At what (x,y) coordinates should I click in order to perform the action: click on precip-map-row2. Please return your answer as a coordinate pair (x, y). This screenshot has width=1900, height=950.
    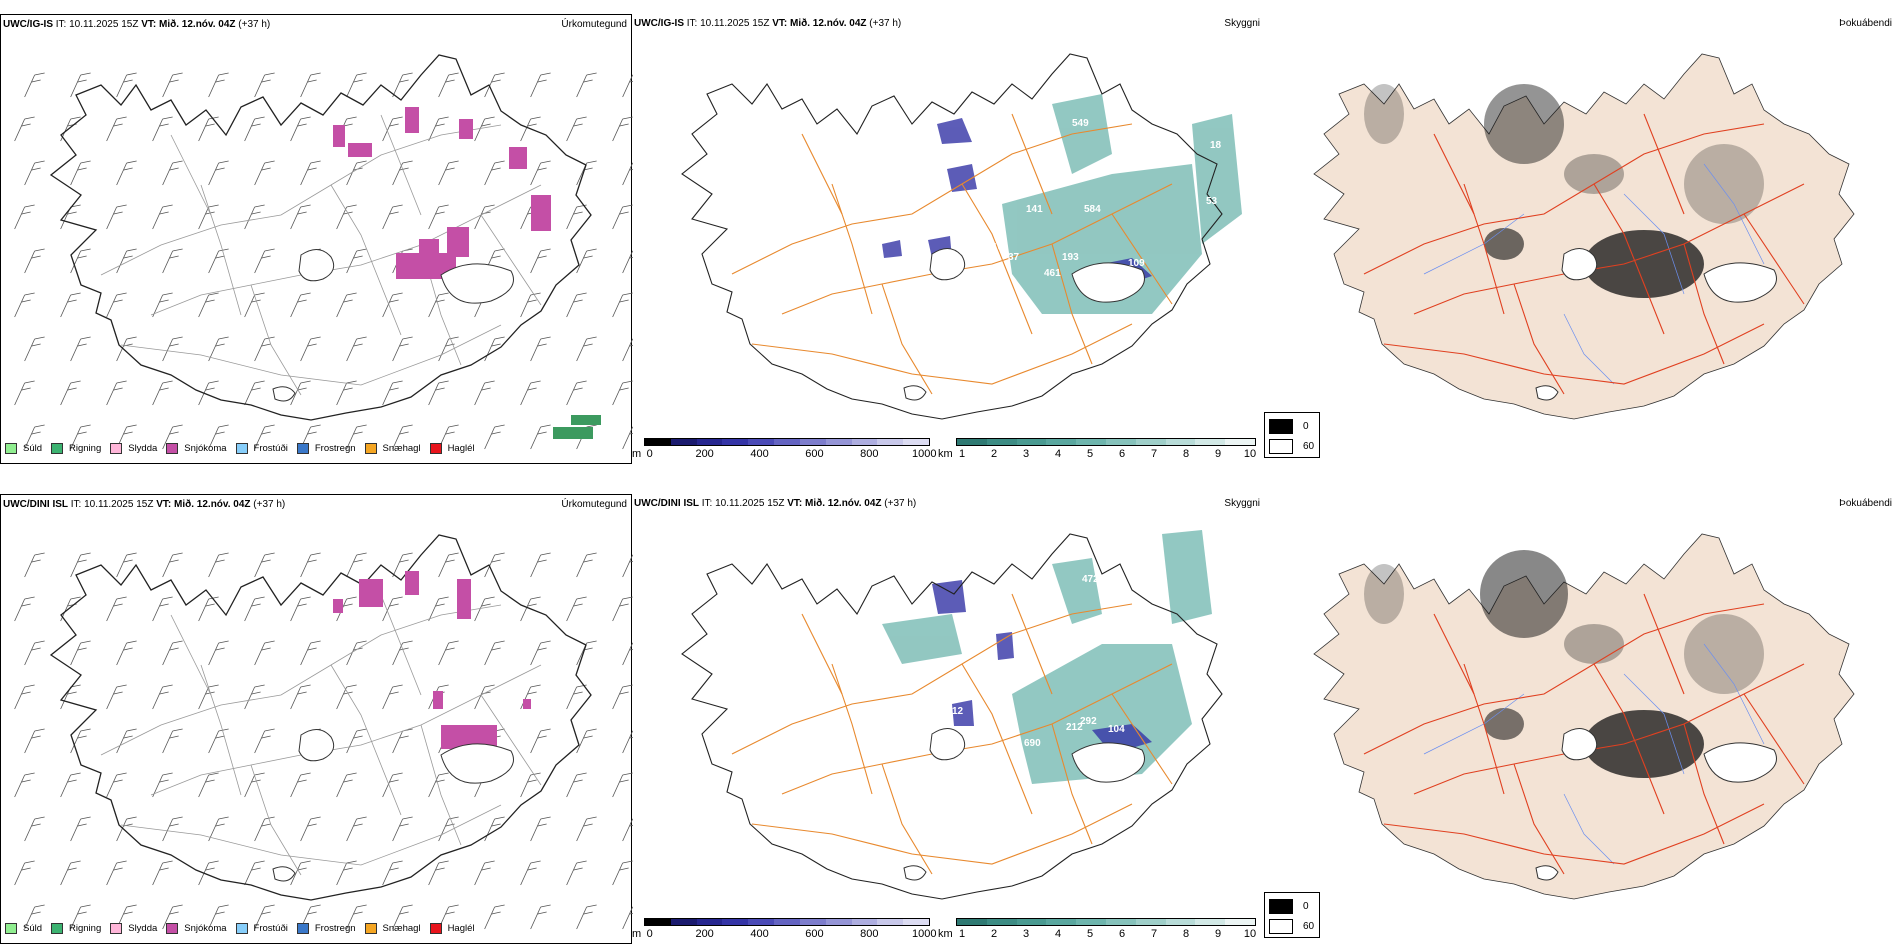
    Looking at the image, I should click on (323, 732).